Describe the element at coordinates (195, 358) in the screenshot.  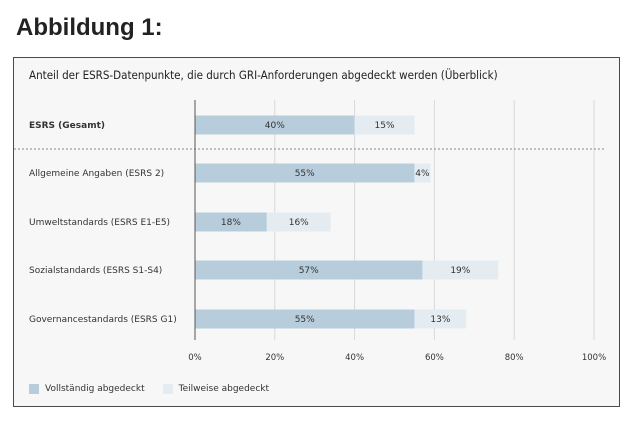
I see `x-tick-label-0: 0%` at that location.